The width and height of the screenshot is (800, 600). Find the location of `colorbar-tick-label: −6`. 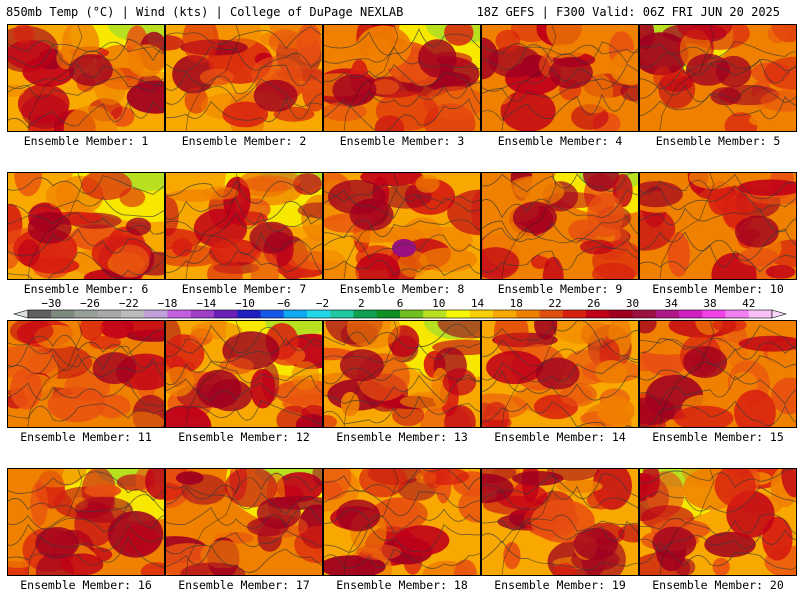

colorbar-tick-label: −6 is located at coordinates (283, 303).